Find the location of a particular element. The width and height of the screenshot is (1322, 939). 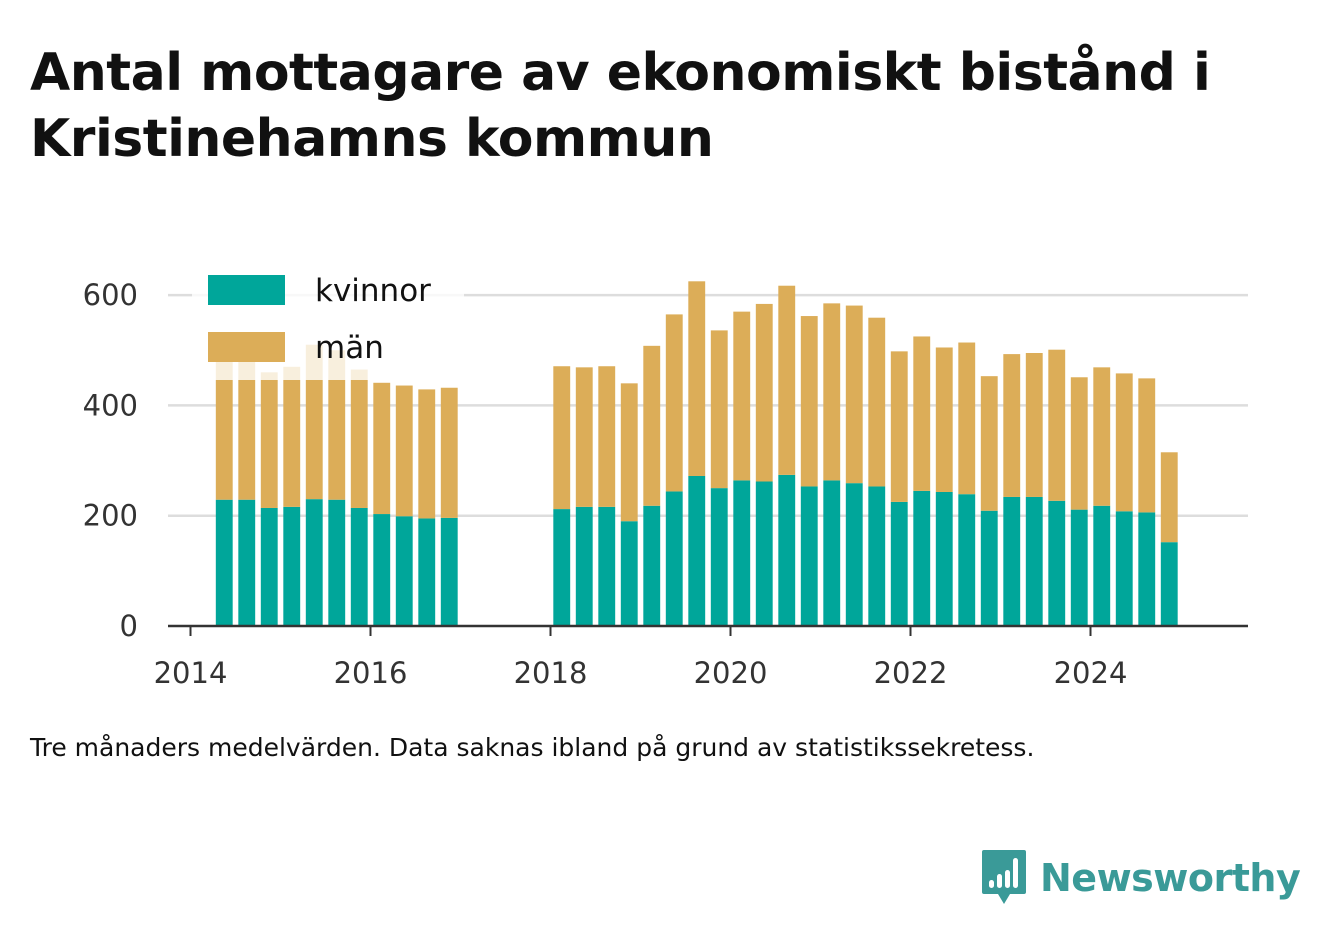

x-tick-label: 2016 is located at coordinates (371, 673).